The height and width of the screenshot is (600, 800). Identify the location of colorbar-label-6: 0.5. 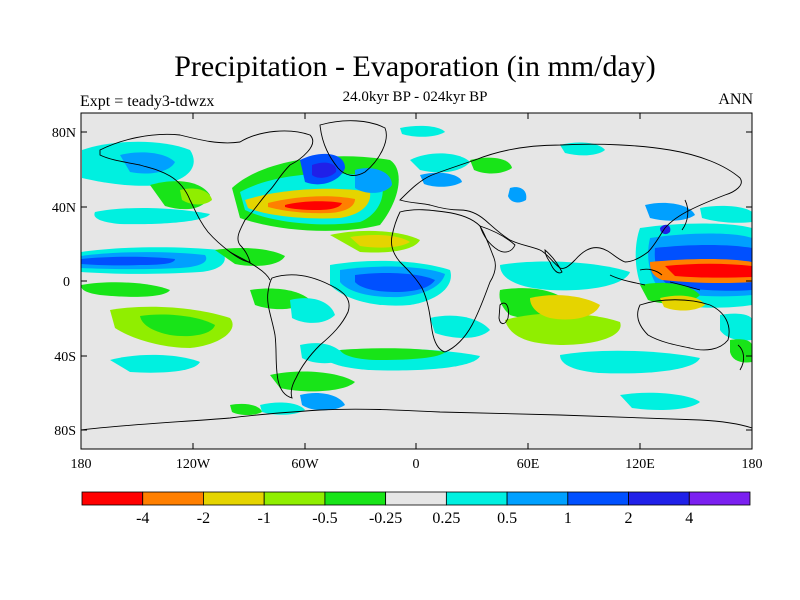
(507, 518).